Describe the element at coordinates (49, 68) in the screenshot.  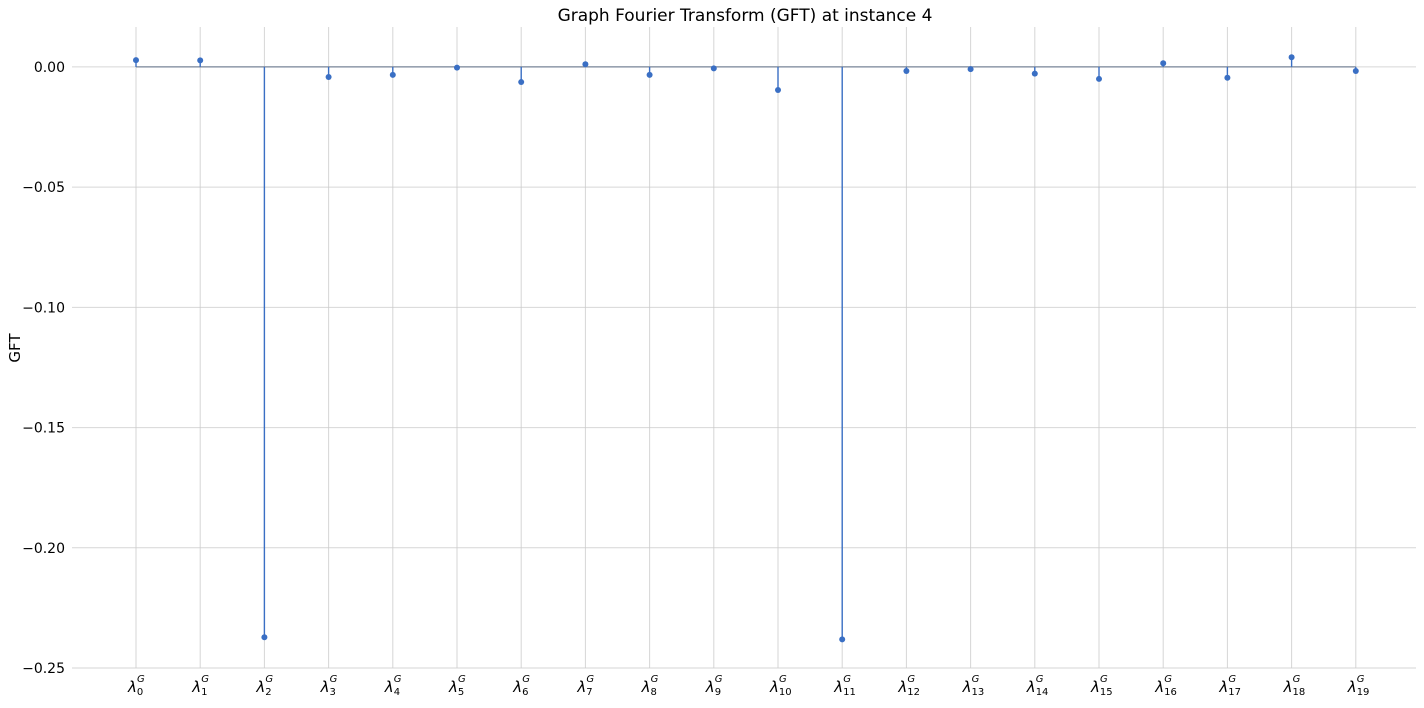
I see `y-tick-label: 0.00` at that location.